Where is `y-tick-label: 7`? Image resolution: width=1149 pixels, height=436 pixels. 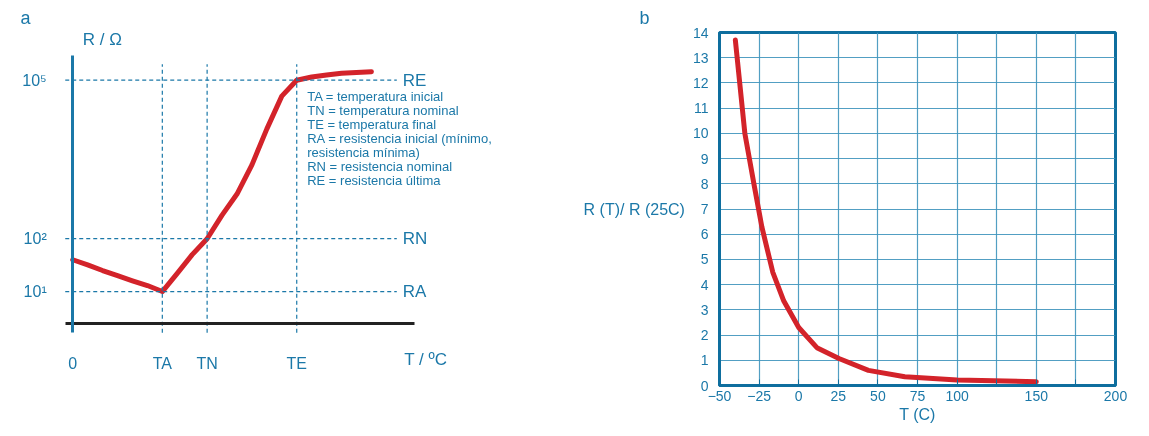
y-tick-label: 7 is located at coordinates (704, 209).